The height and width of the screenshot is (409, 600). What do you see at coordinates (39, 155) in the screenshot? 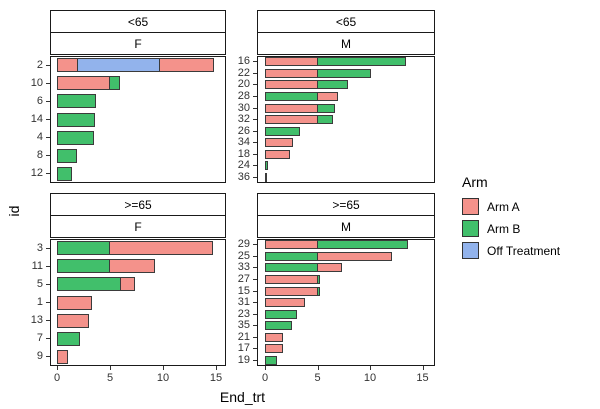
I see `y-tick-label: 8` at bounding box center [39, 155].